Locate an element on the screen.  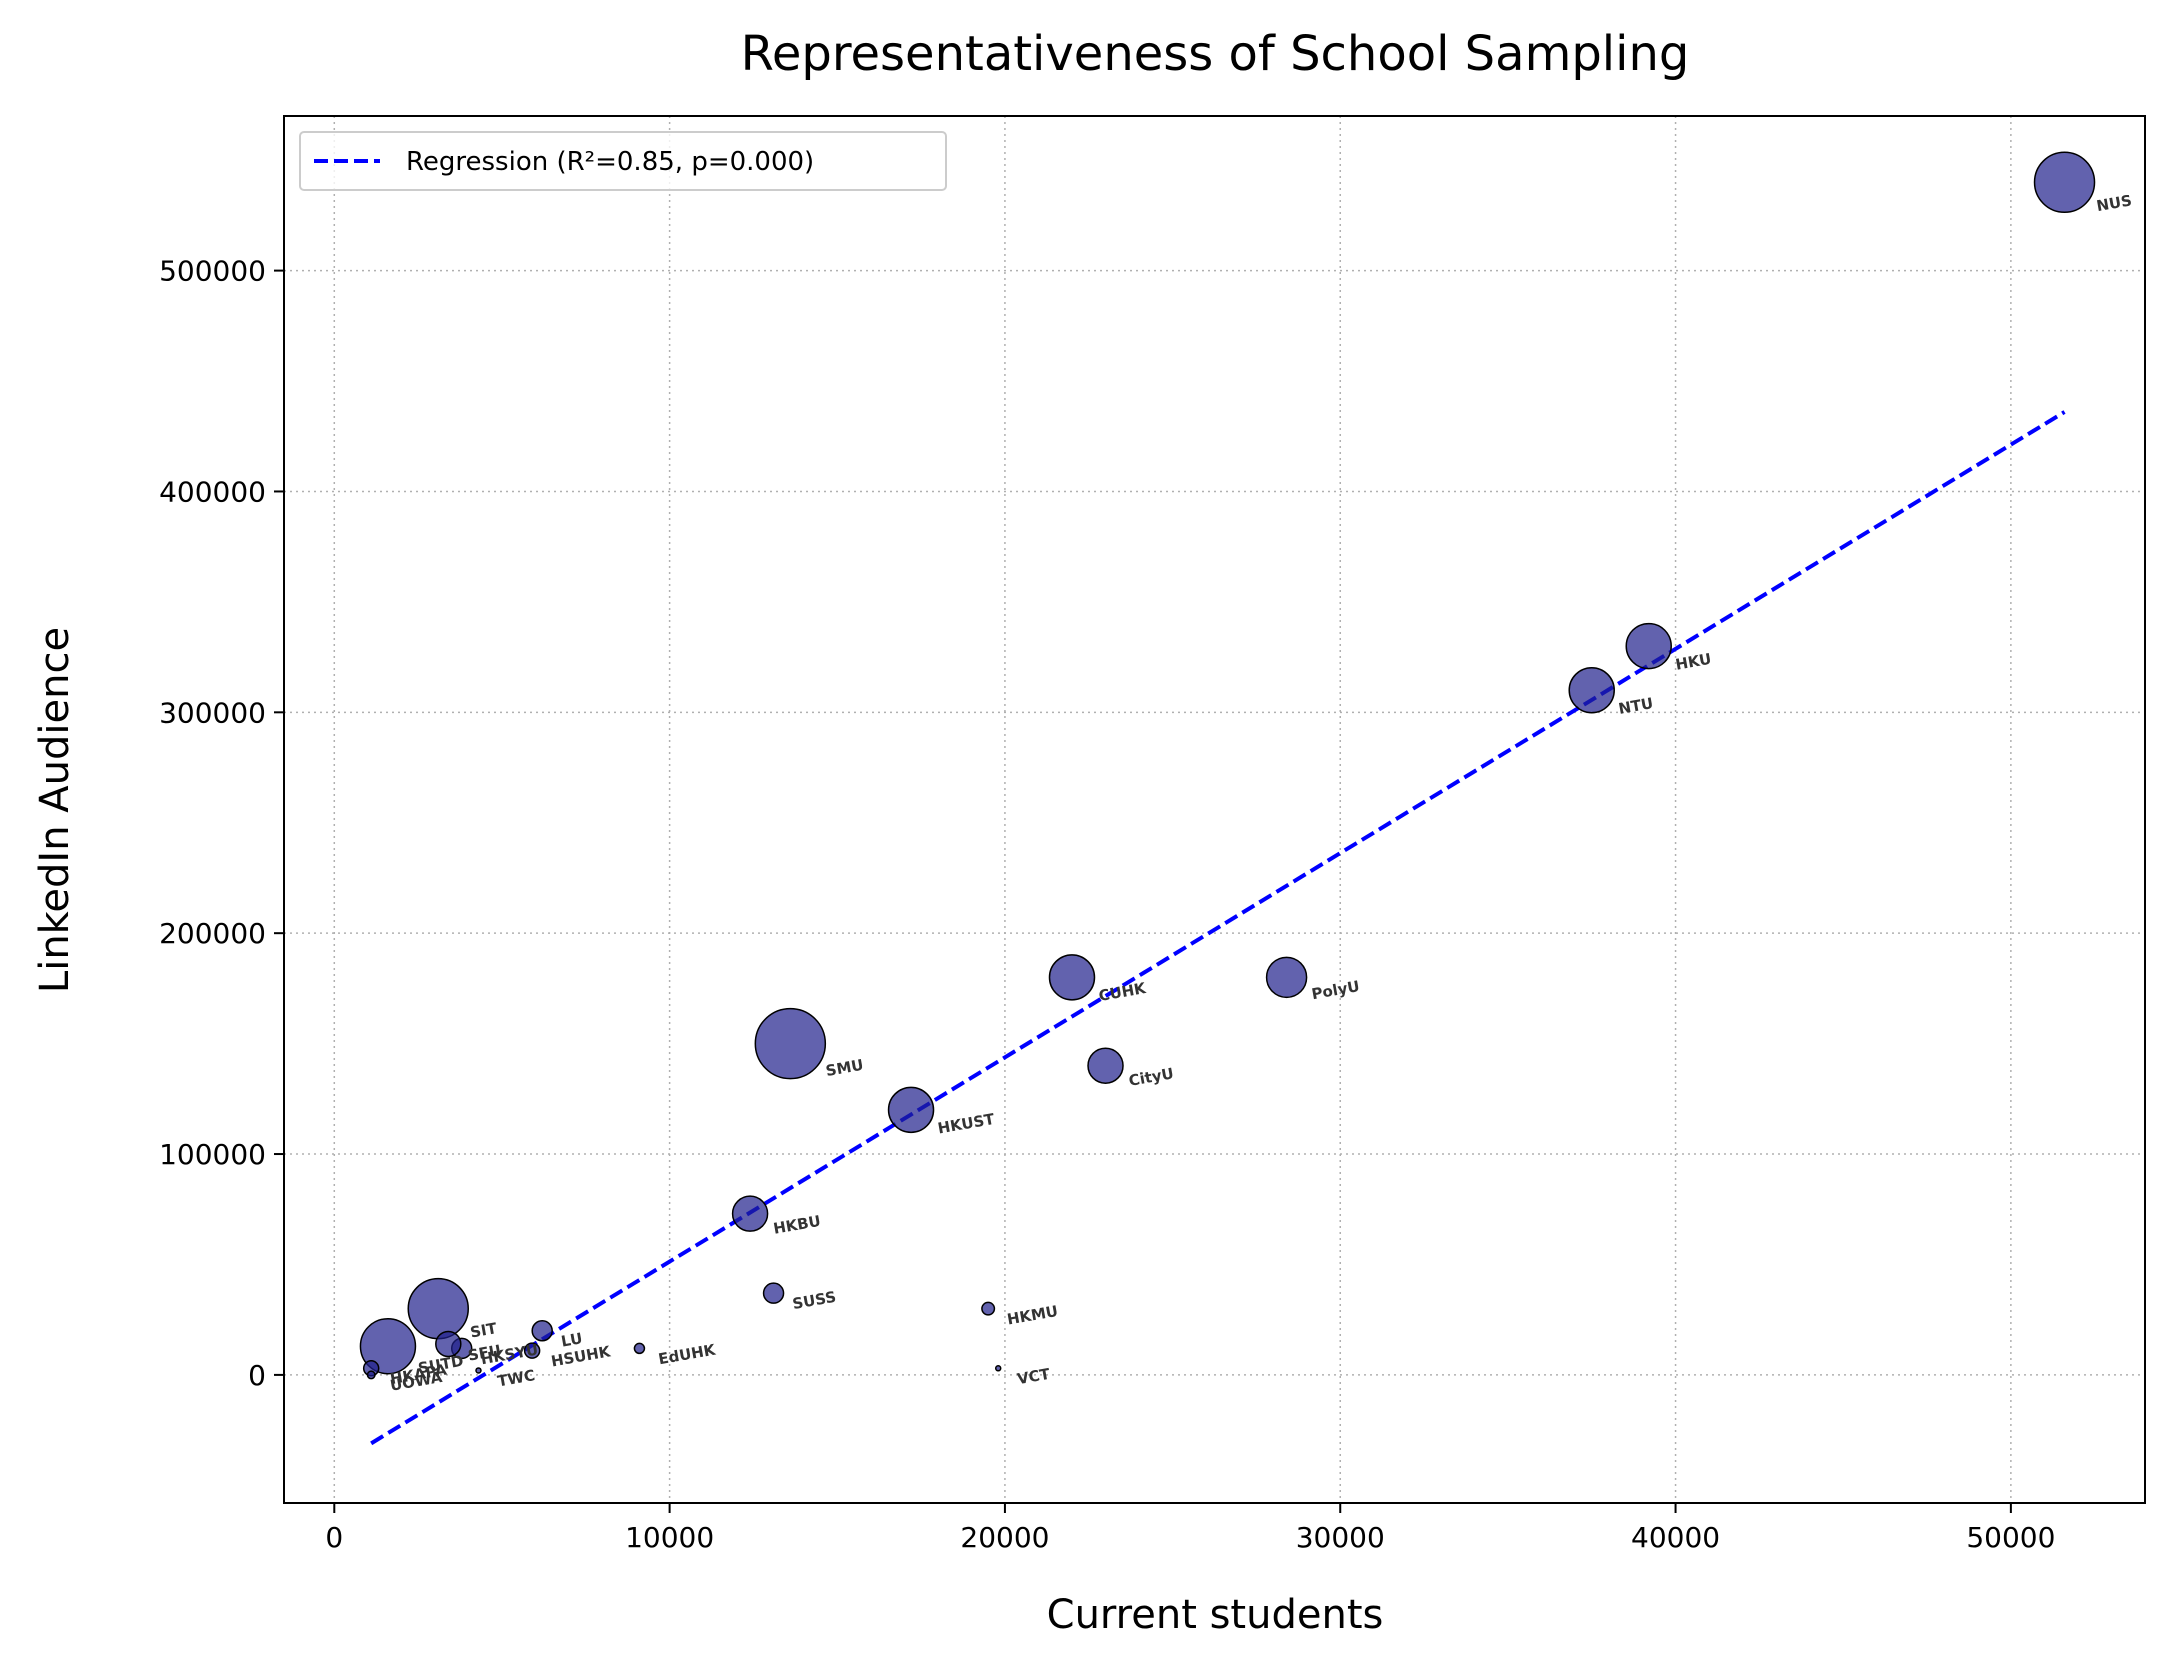
data-point-uowa is located at coordinates (371, 1375).